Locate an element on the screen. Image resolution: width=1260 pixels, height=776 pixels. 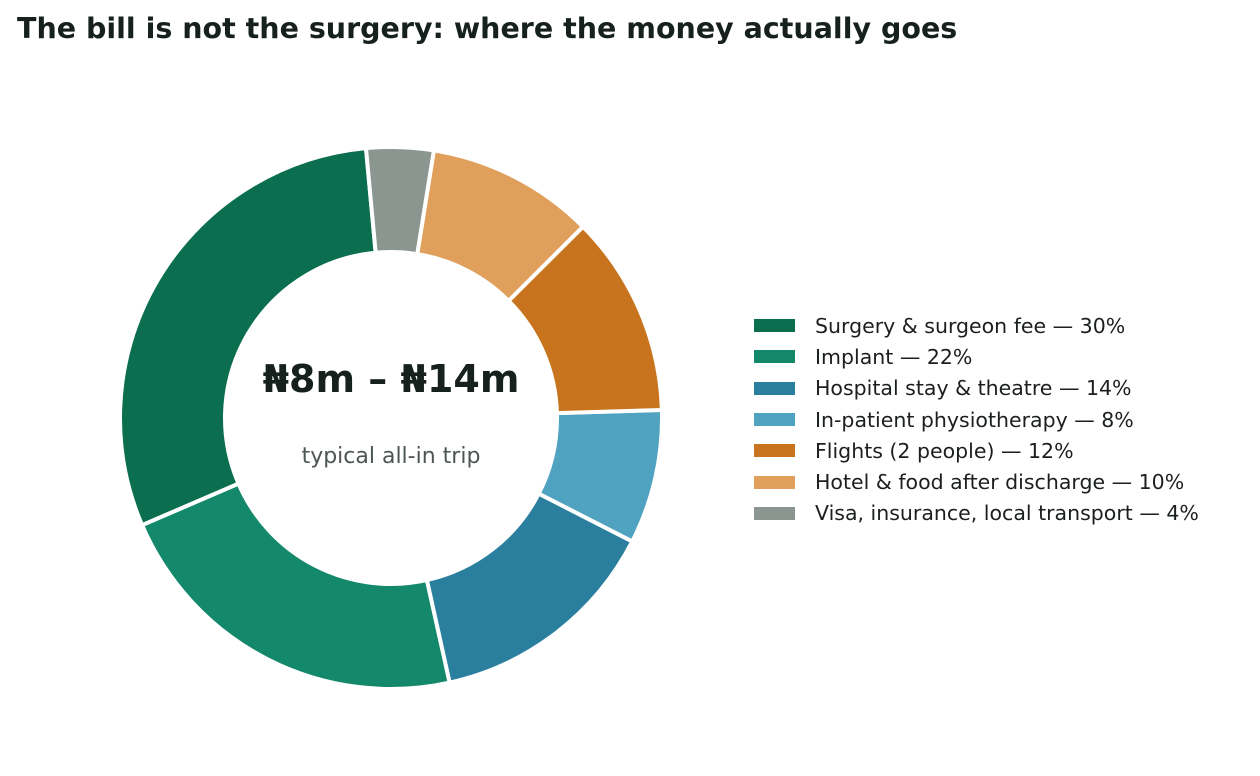
legend-label: Implant — 22% is located at coordinates (894, 356).